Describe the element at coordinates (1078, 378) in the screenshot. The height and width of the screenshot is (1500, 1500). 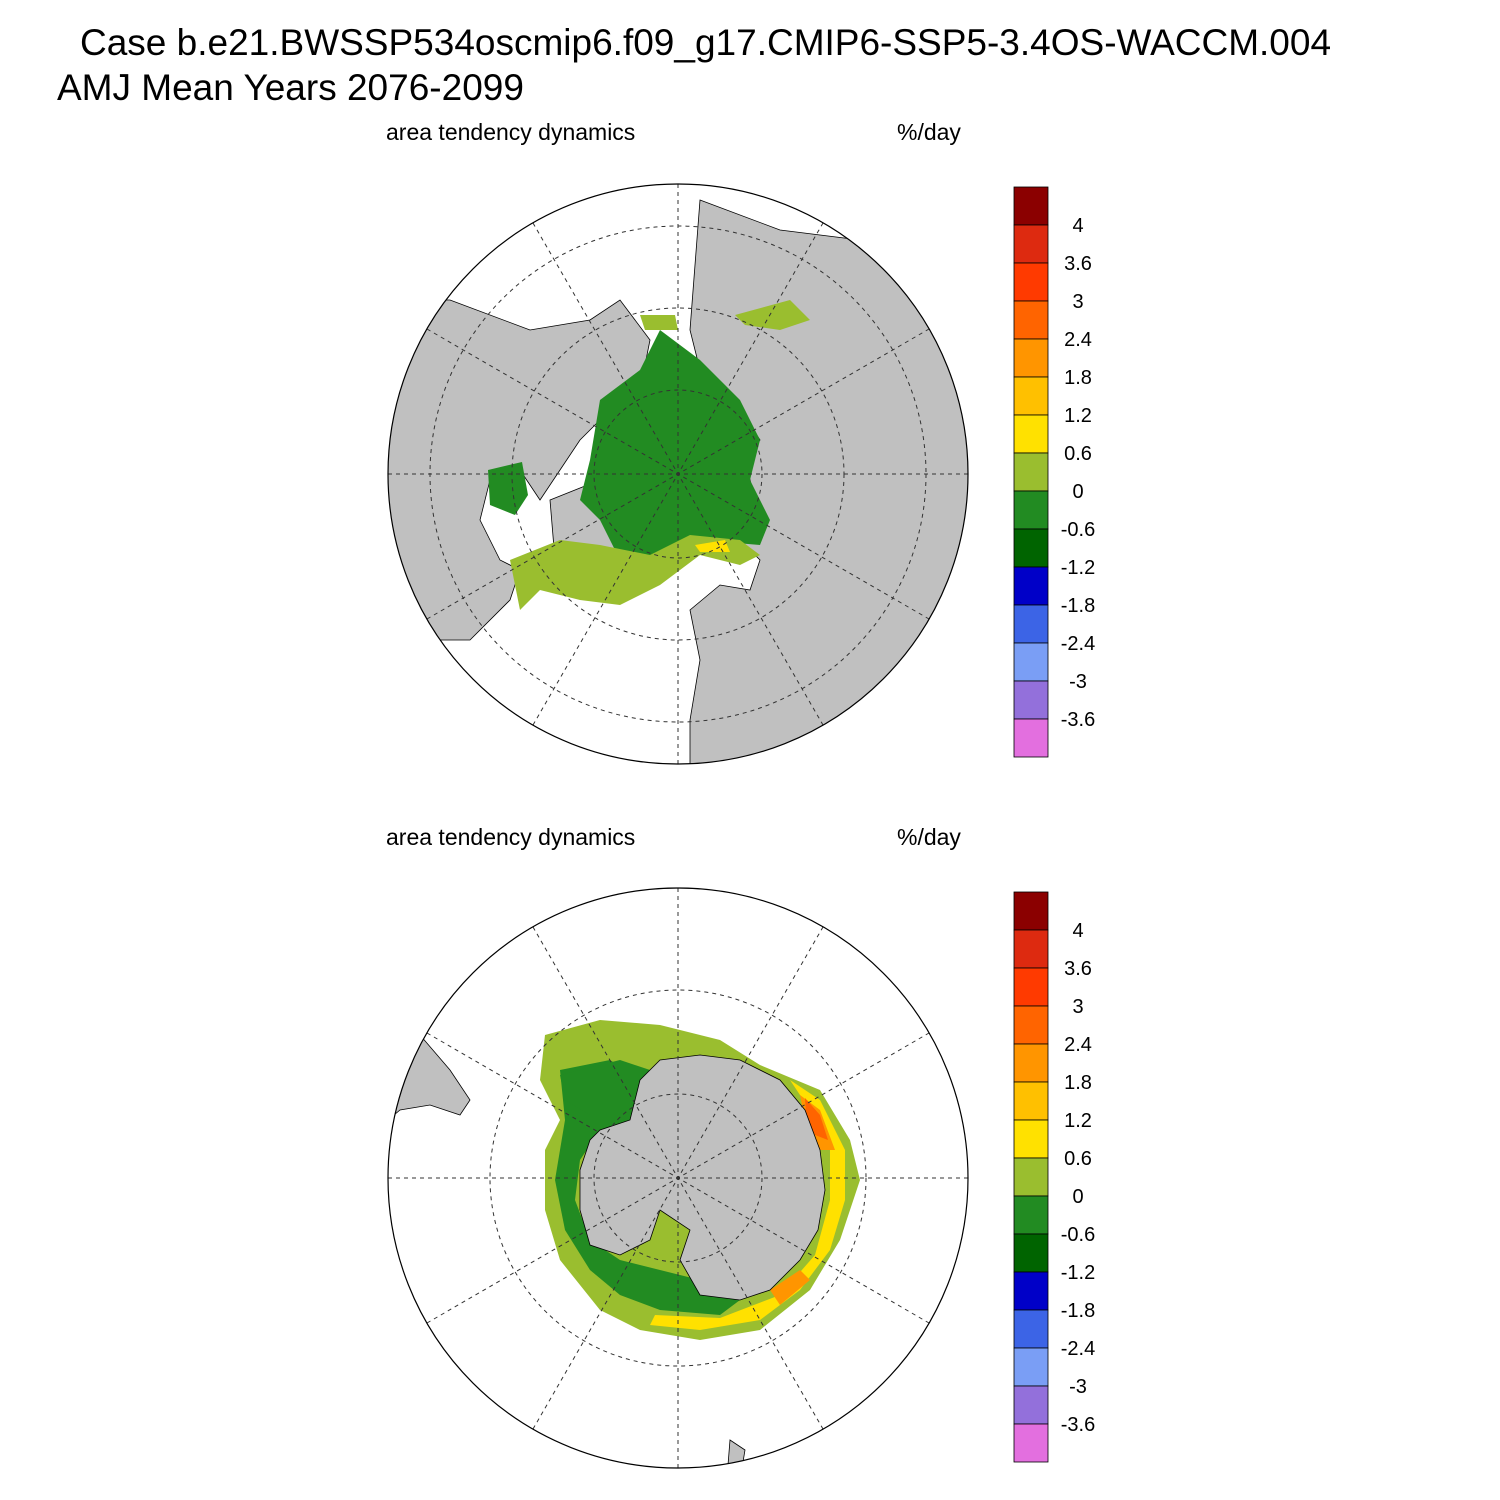
I see `north-colorbar-tick-label: 1.8` at that location.